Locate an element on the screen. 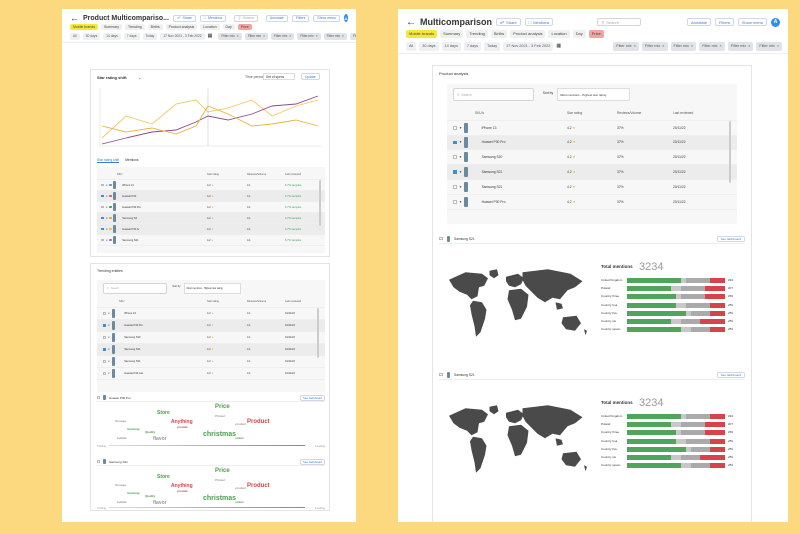  word-pinned: Pinned is located at coordinates (220, 416).